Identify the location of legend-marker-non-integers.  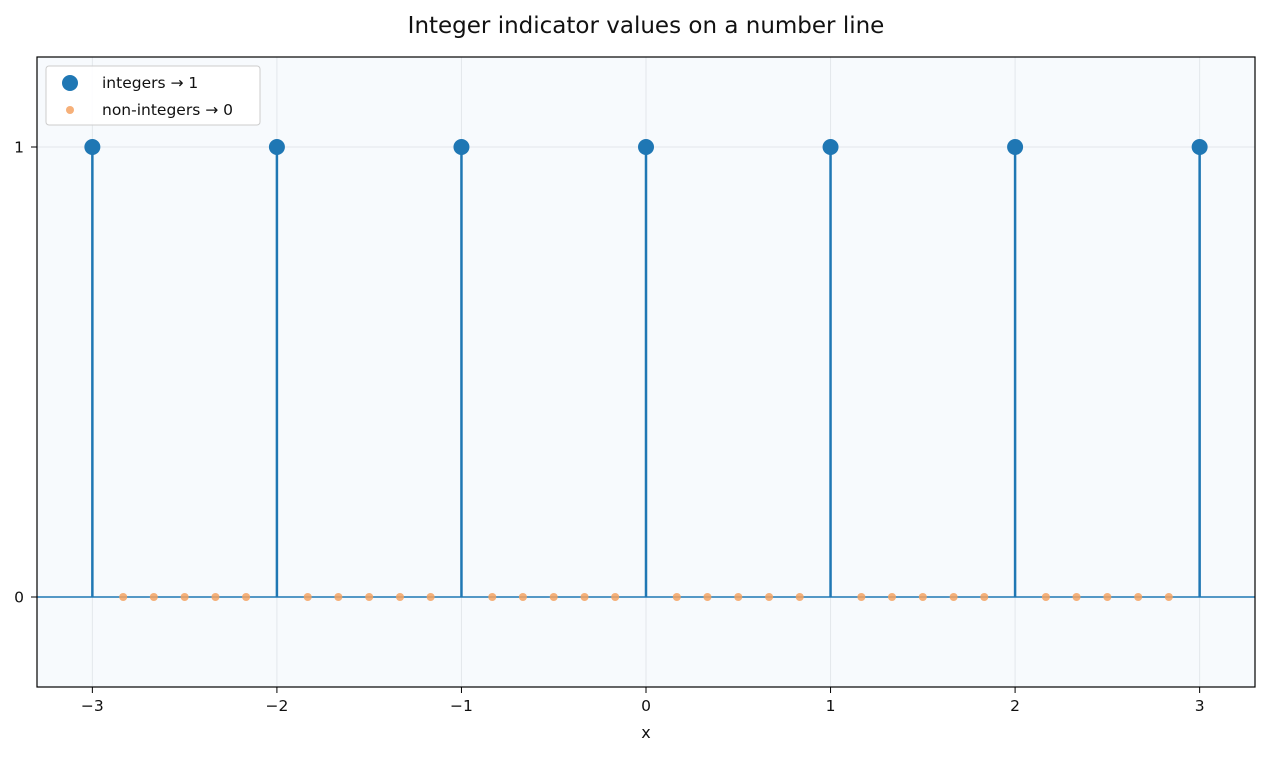
(70, 110).